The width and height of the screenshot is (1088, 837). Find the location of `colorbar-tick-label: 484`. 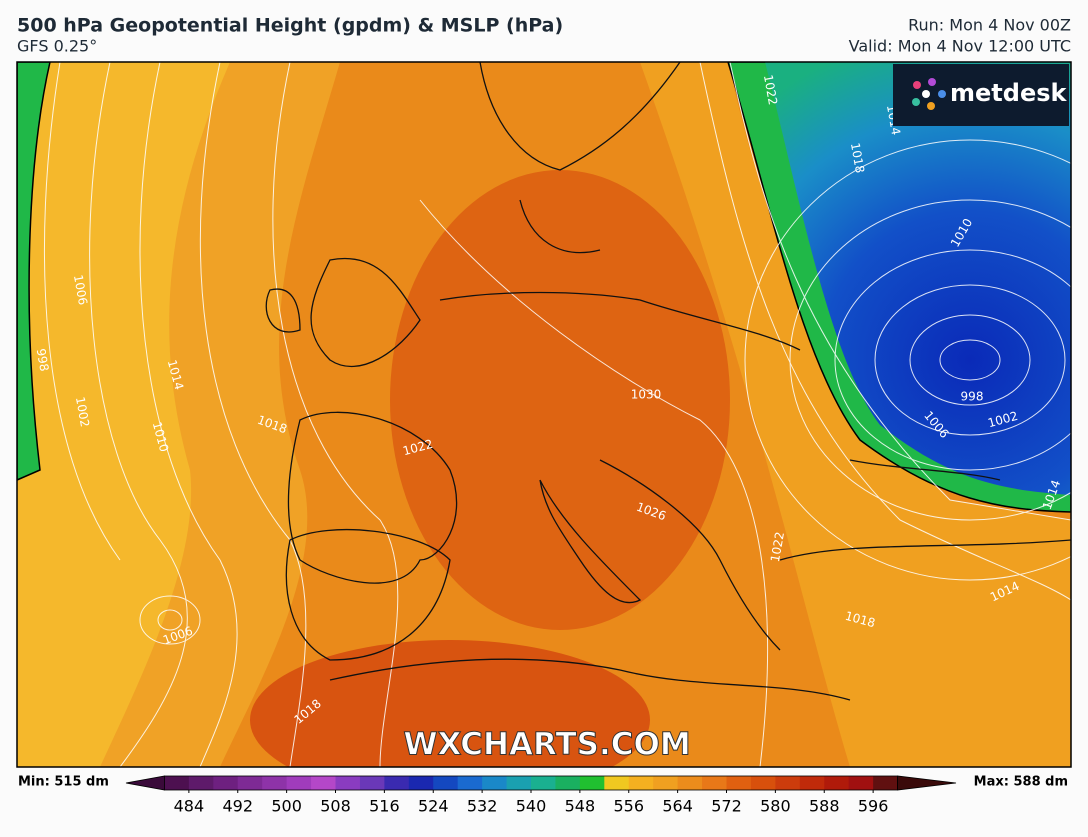

colorbar-tick-label: 484 is located at coordinates (189, 806).